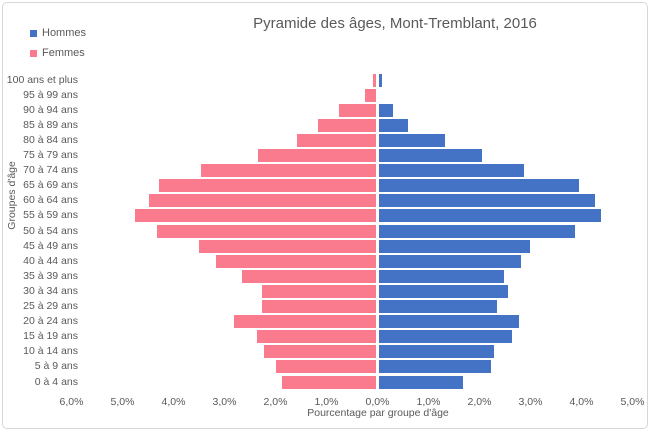 The image size is (650, 431). I want to click on legend-label-femmes: Femmes, so click(63, 53).